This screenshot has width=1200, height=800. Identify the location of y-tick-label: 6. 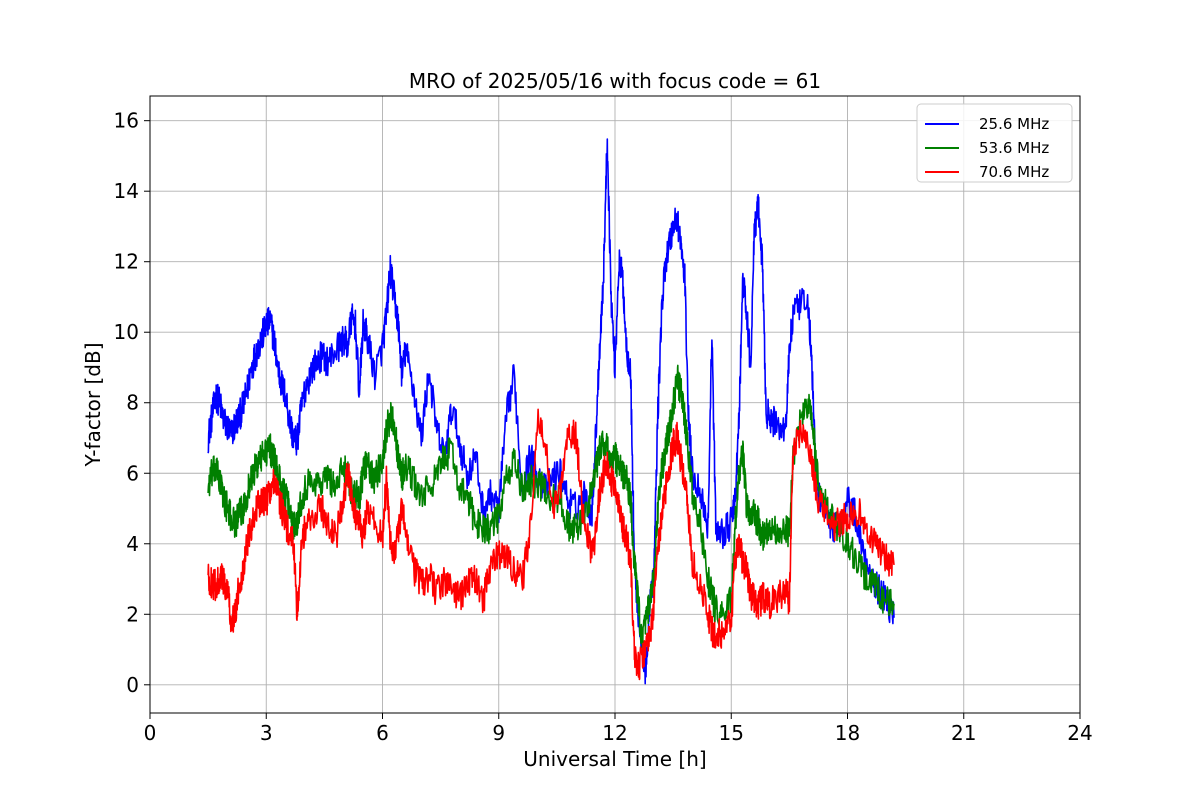
(132, 473).